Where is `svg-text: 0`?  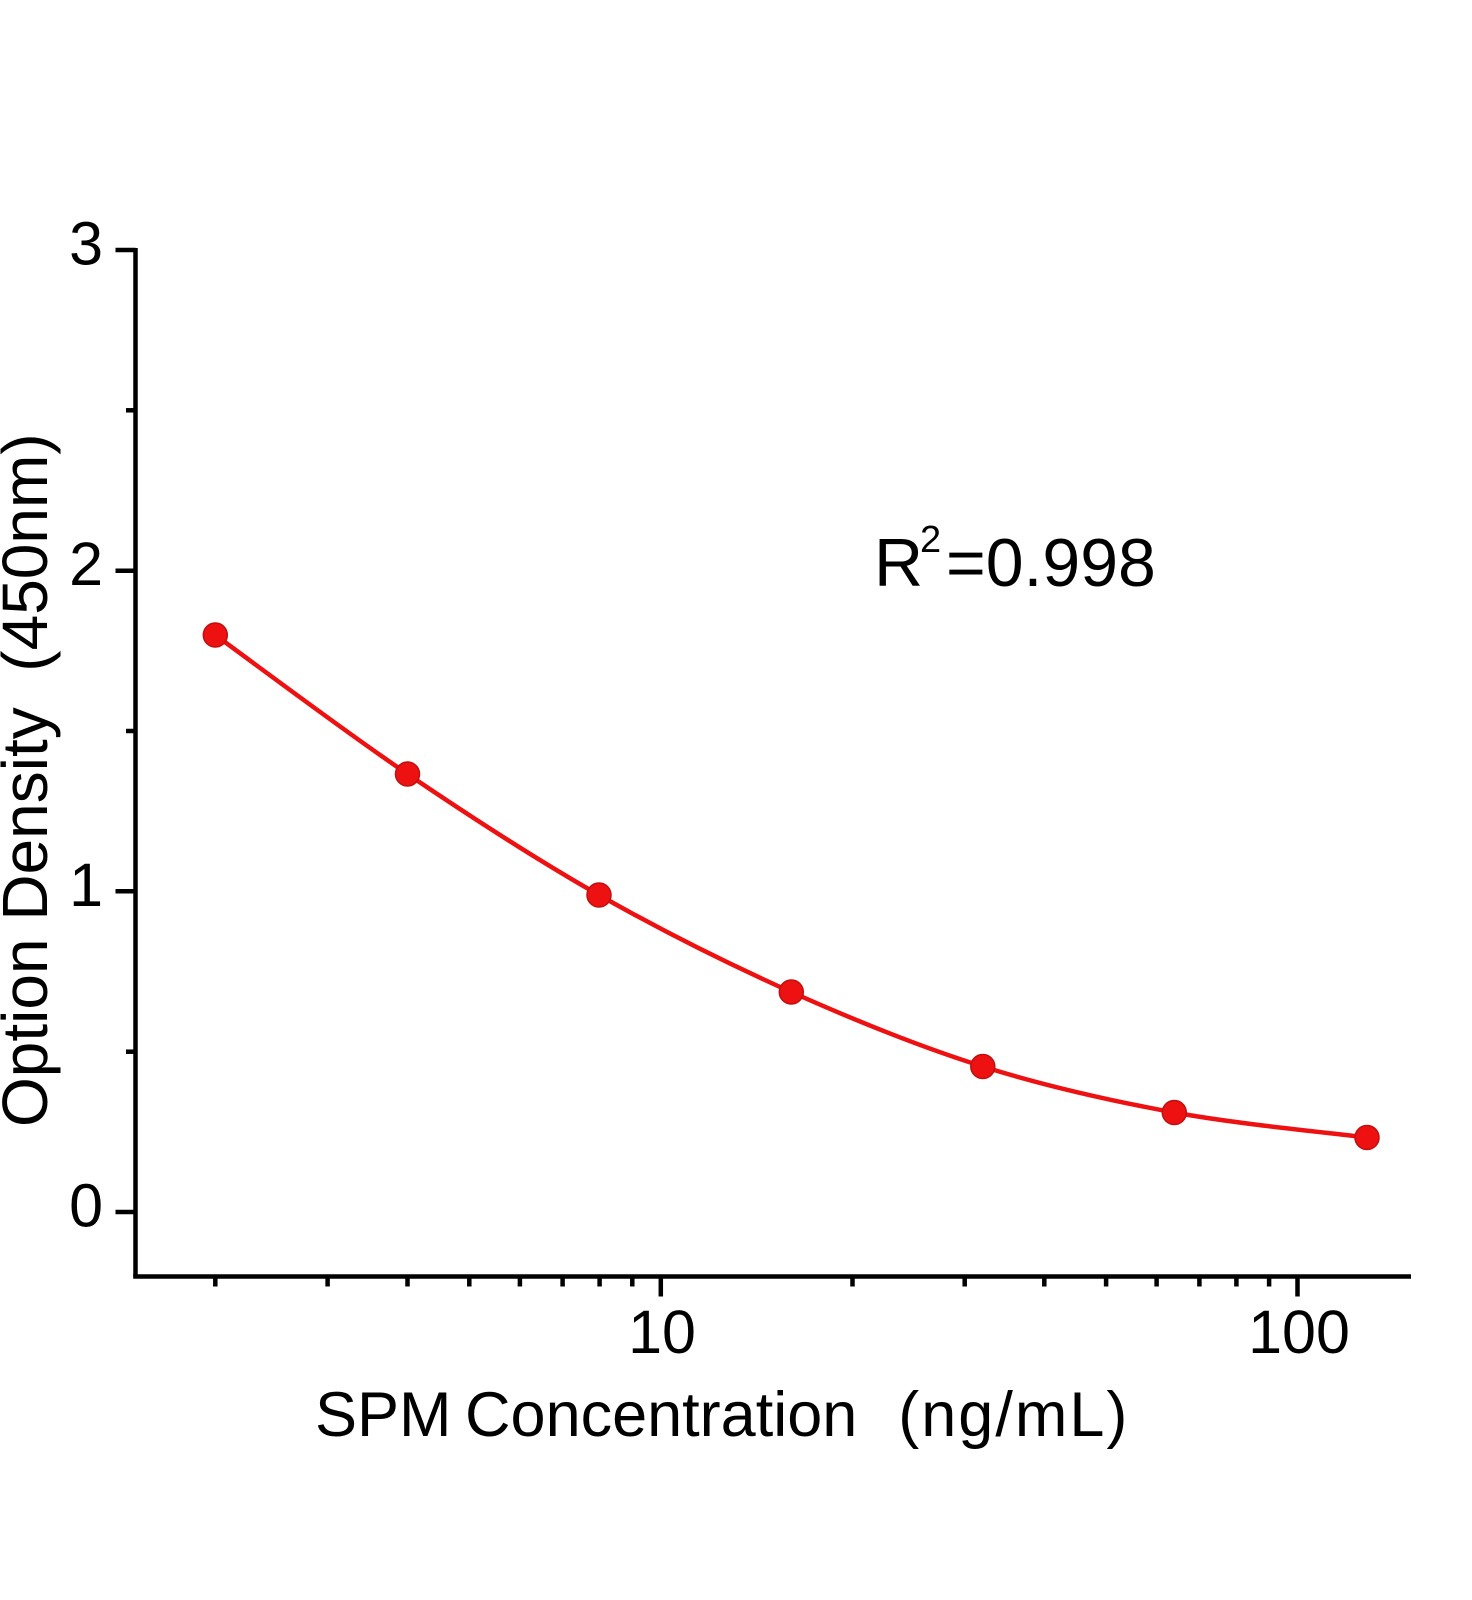
svg-text: 0 is located at coordinates (86, 1206).